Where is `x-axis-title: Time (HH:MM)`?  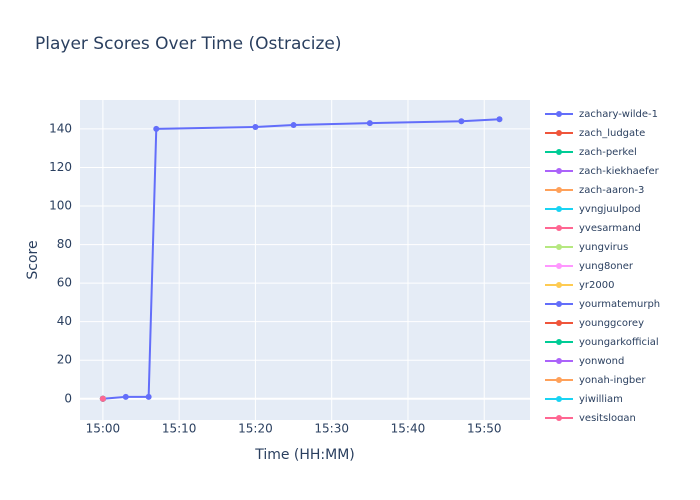
x-axis-title: Time (HH:MM) is located at coordinates (304, 455).